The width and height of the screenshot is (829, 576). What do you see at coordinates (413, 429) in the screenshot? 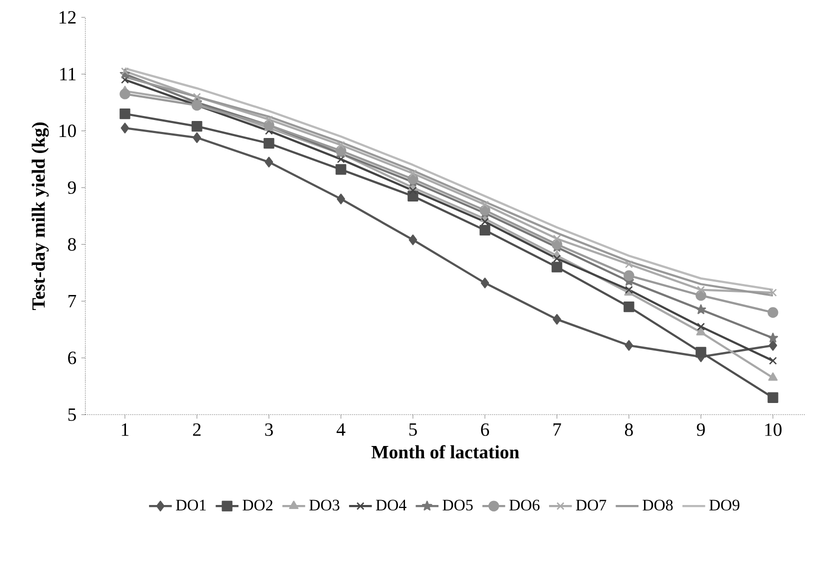
I see `x-tick-label: 5` at bounding box center [413, 429].